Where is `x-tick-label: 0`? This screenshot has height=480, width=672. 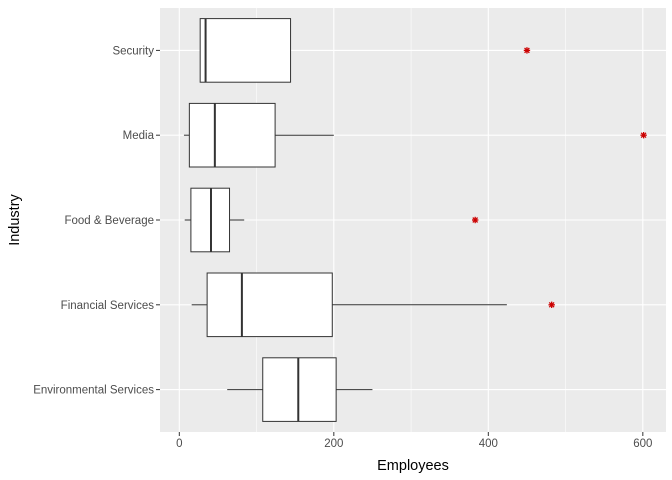 x-tick-label: 0 is located at coordinates (179, 444).